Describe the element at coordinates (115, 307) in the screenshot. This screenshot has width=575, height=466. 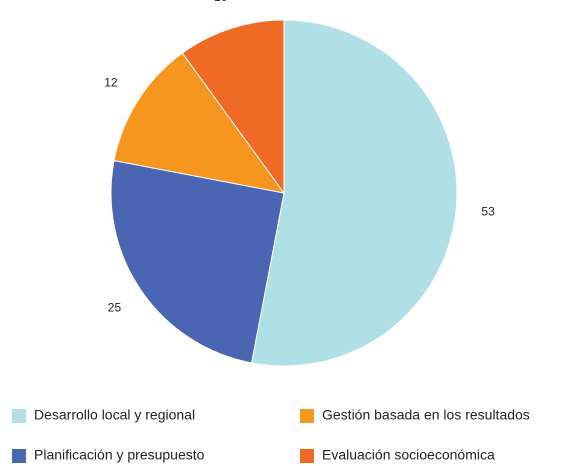
I see `data-label: 25` at that location.